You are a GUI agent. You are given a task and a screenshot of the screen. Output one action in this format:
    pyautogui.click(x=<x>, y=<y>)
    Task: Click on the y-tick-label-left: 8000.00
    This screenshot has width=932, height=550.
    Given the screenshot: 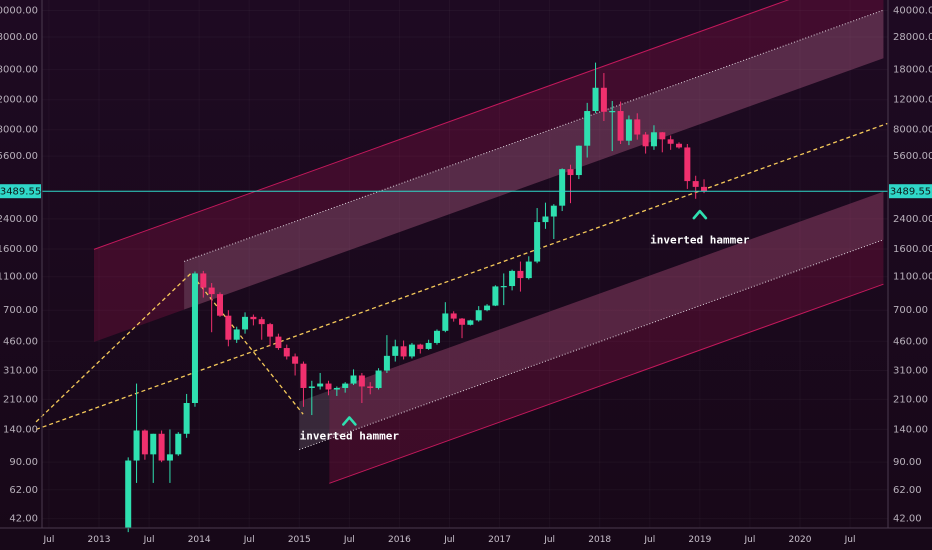 What is the action you would take?
    pyautogui.click(x=19, y=130)
    